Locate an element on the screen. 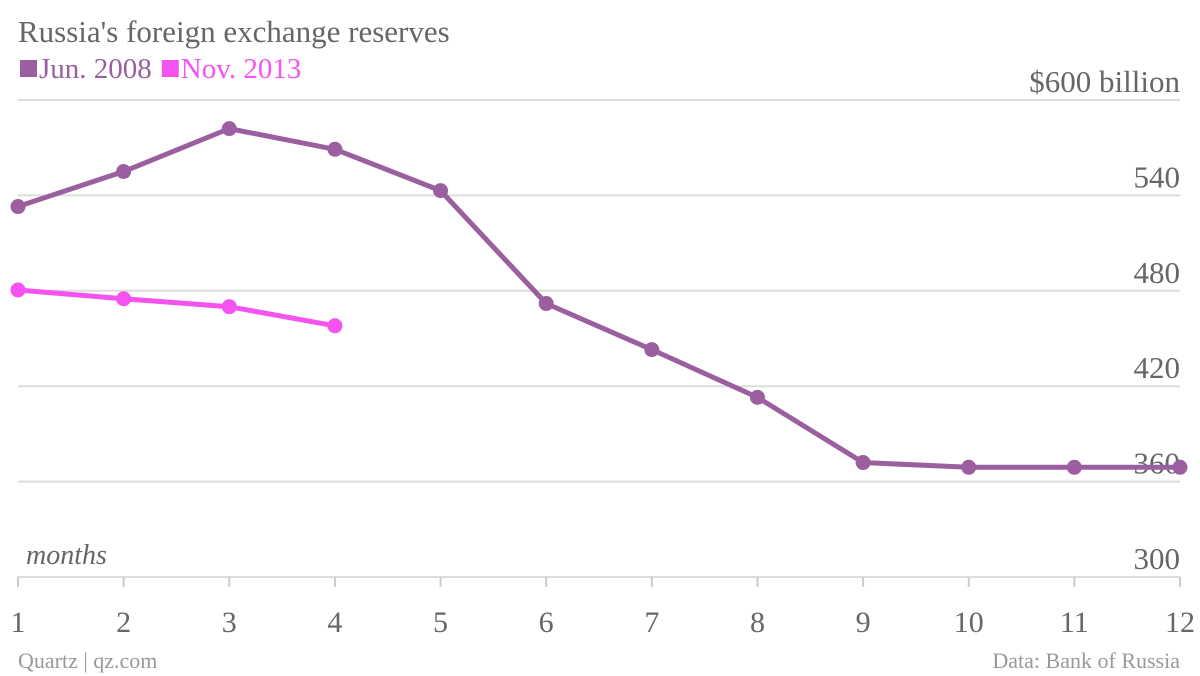  x-tick-label: 5 is located at coordinates (440, 622).